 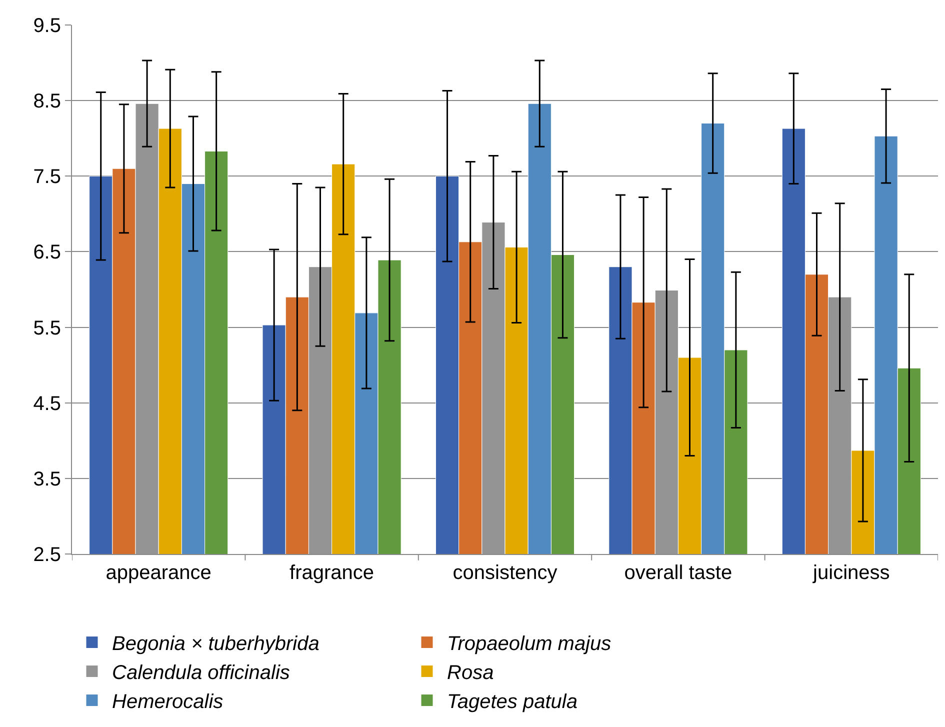 I want to click on y-tick-label: 9.5, so click(x=47, y=26).